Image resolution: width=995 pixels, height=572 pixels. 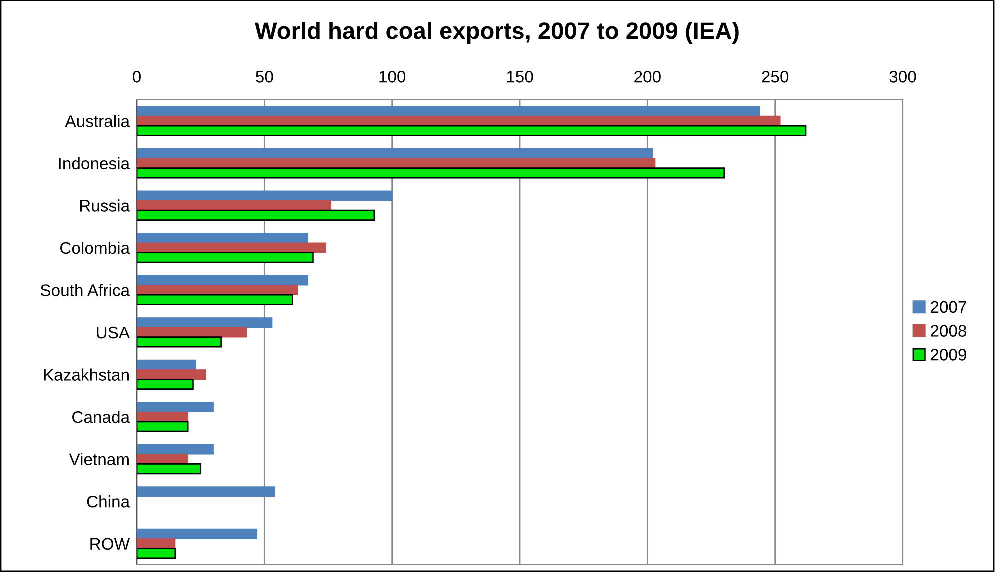 What do you see at coordinates (97, 121) in the screenshot?
I see `y-tick-label: Australia` at bounding box center [97, 121].